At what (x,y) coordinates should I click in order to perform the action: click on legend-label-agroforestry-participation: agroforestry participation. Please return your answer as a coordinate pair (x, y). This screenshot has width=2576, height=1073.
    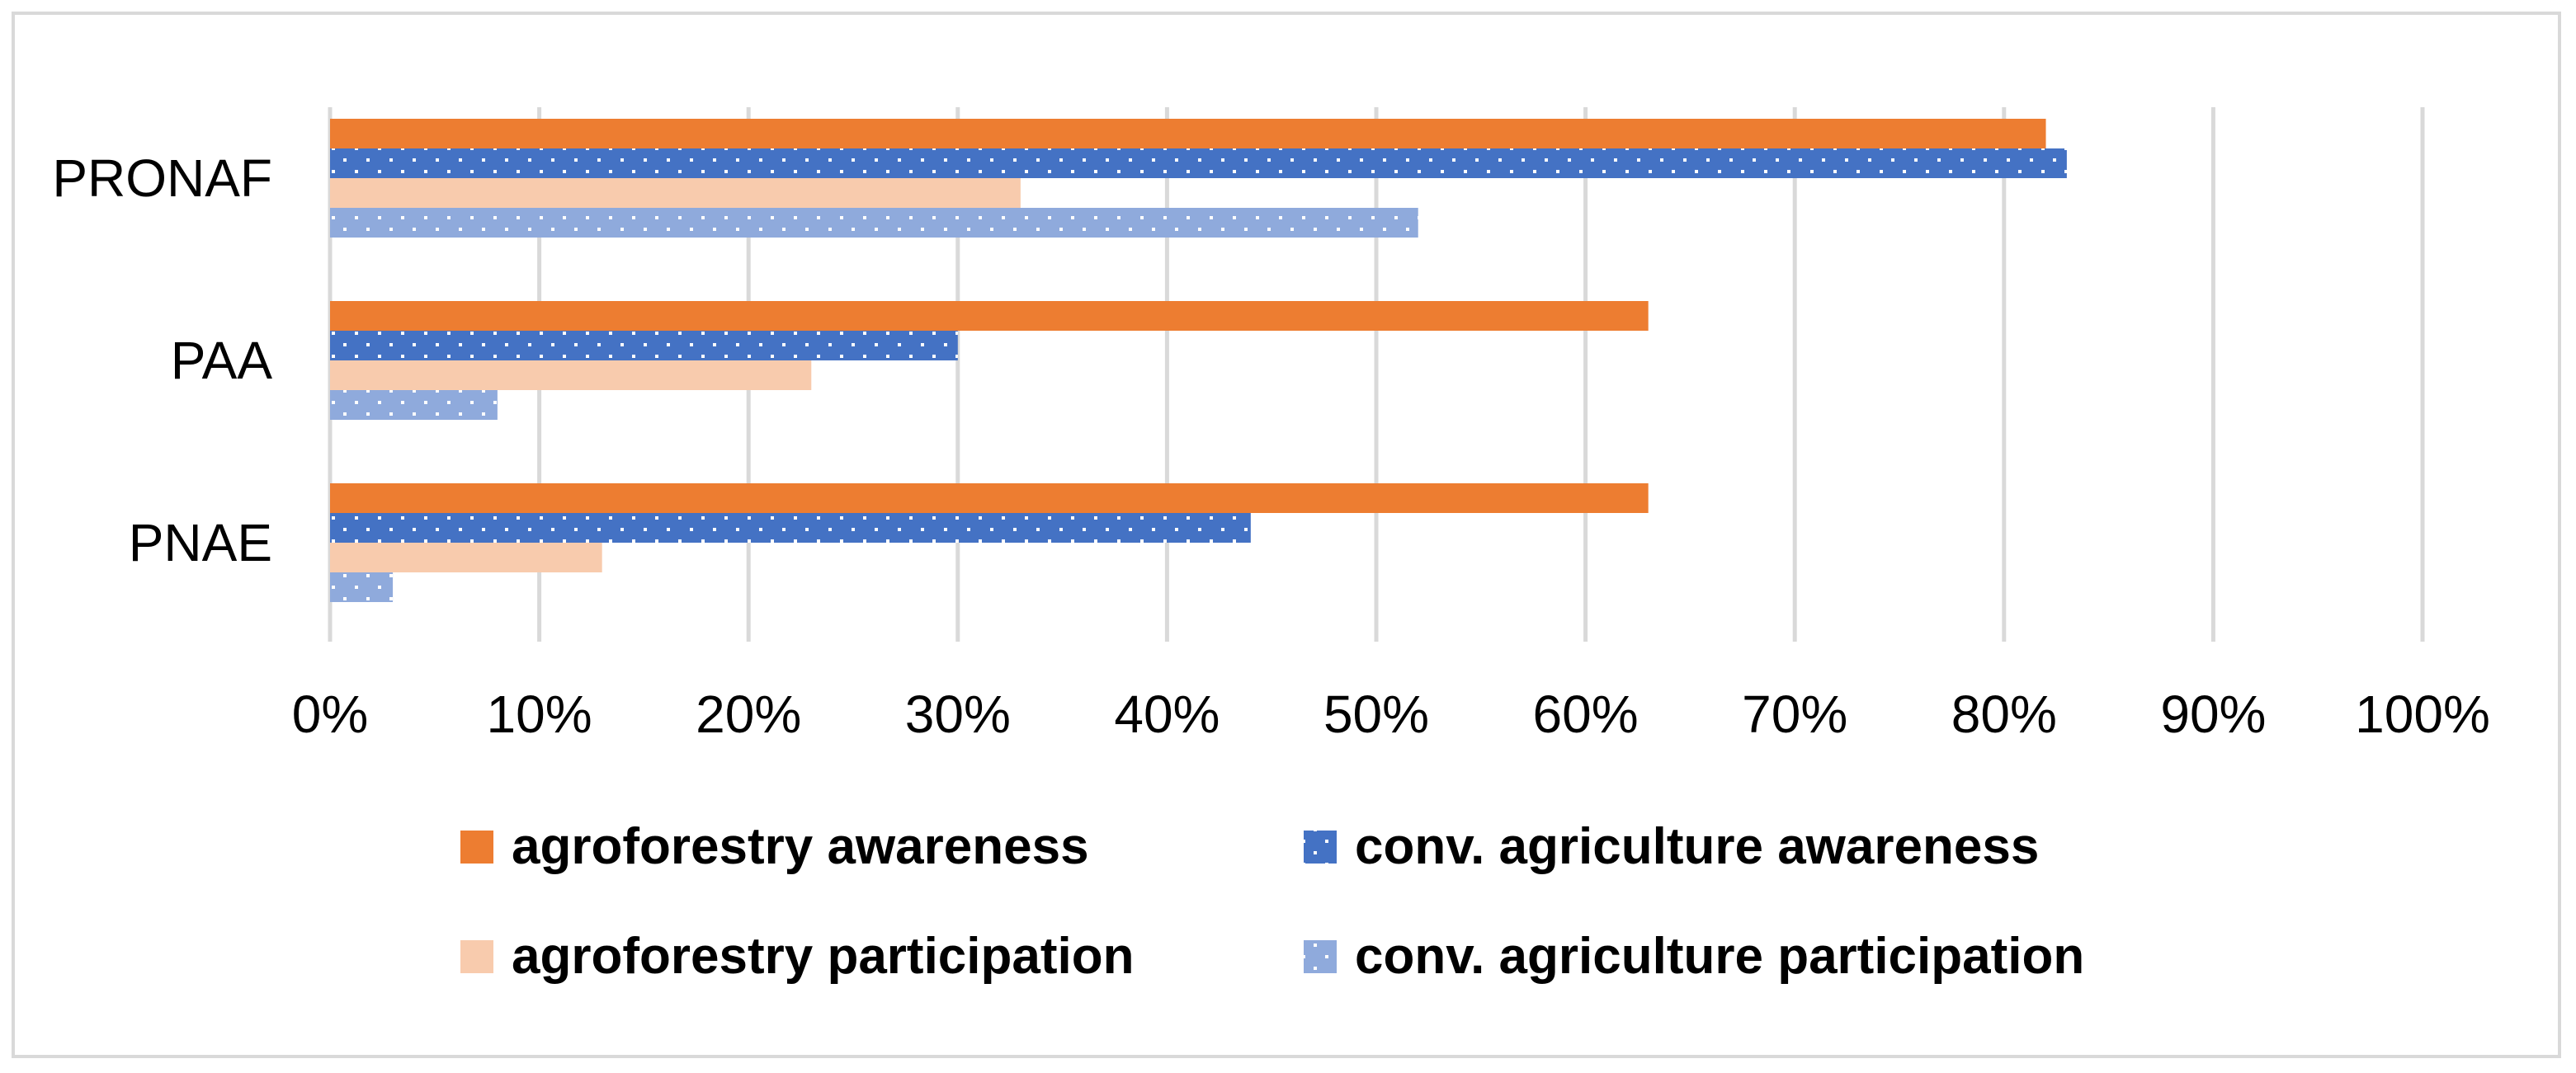
    Looking at the image, I should click on (823, 956).